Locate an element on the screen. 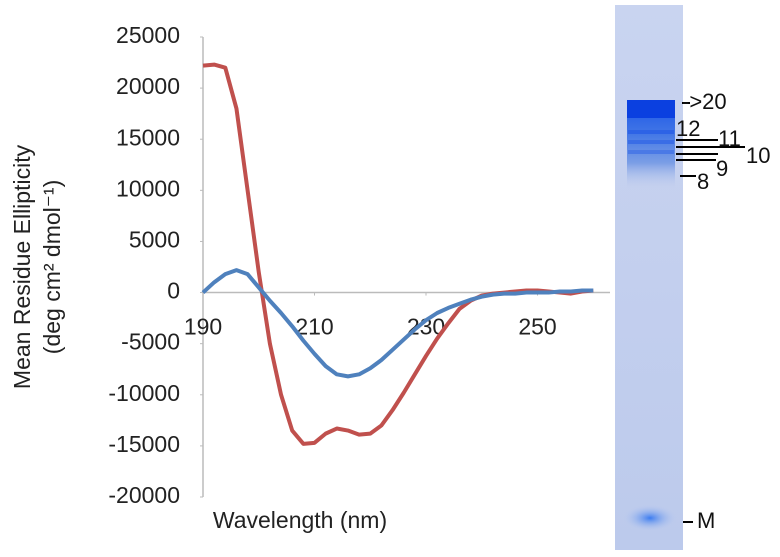 This screenshot has height=557, width=780. y-axis-label: Mean Residue Ellipticity is located at coordinates (22, 266).